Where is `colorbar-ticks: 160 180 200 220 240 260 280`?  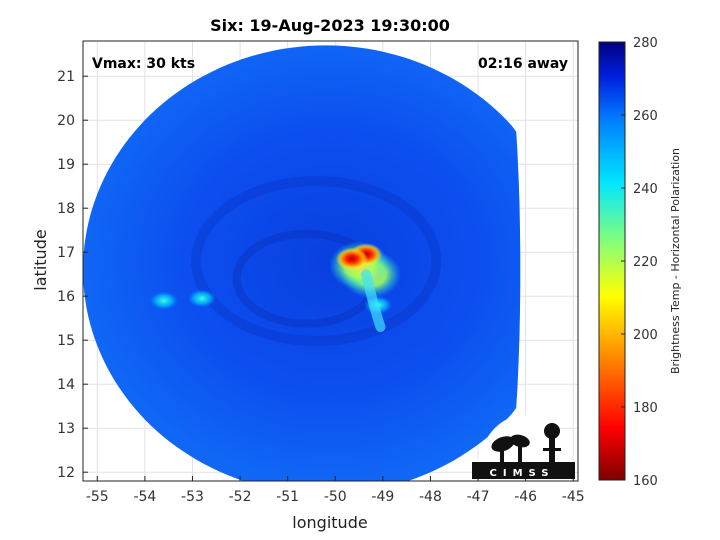 colorbar-ticks: 160 180 200 220 240 260 280 is located at coordinates (639, 262).